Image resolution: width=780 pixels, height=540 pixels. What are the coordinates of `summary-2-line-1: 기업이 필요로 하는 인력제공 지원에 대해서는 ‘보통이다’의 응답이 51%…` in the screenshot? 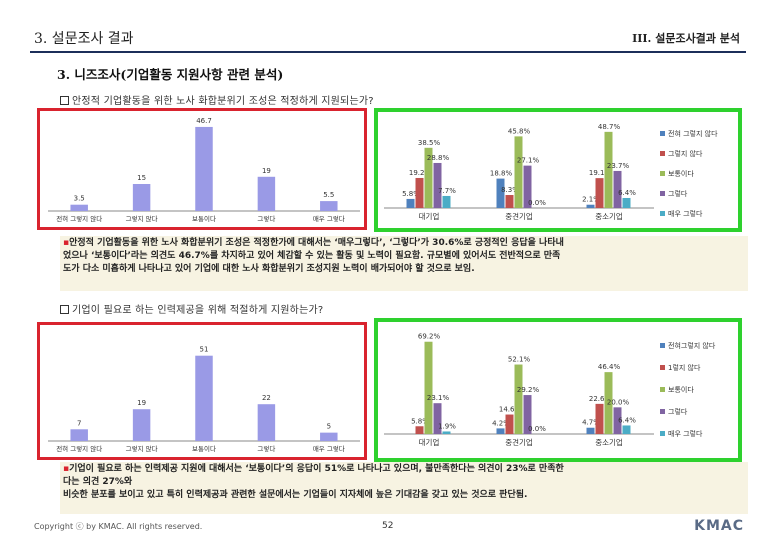 It's located at (316, 469).